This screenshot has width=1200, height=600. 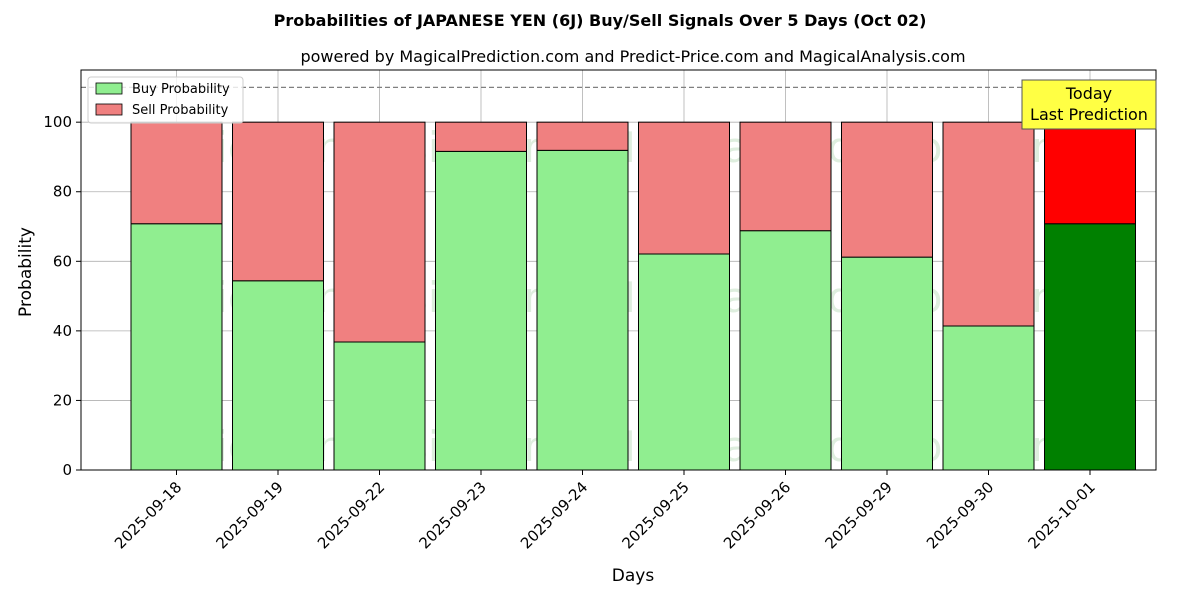 I want to click on legend-label-buy: Buy Probability, so click(x=181, y=89).